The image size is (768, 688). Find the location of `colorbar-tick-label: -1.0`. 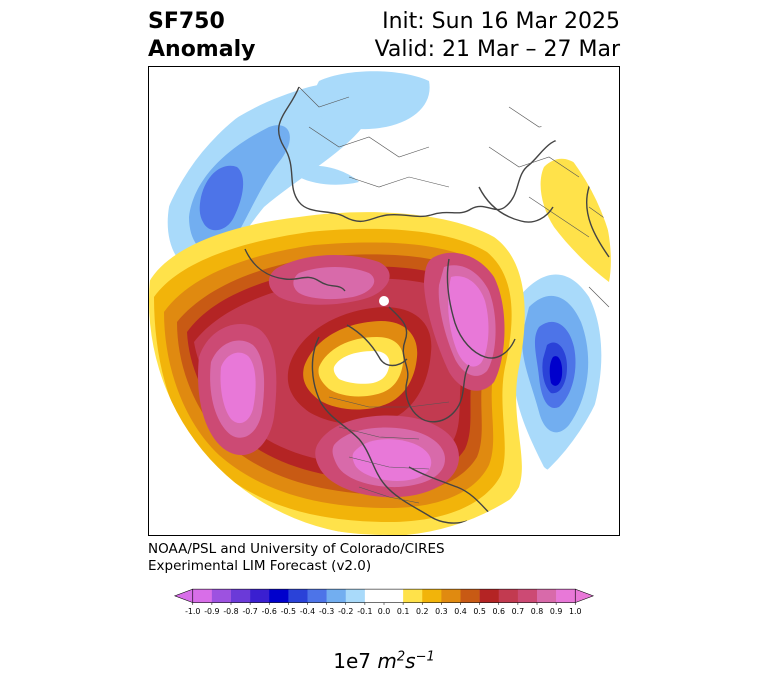

colorbar-tick-label: -1.0 is located at coordinates (192, 611).